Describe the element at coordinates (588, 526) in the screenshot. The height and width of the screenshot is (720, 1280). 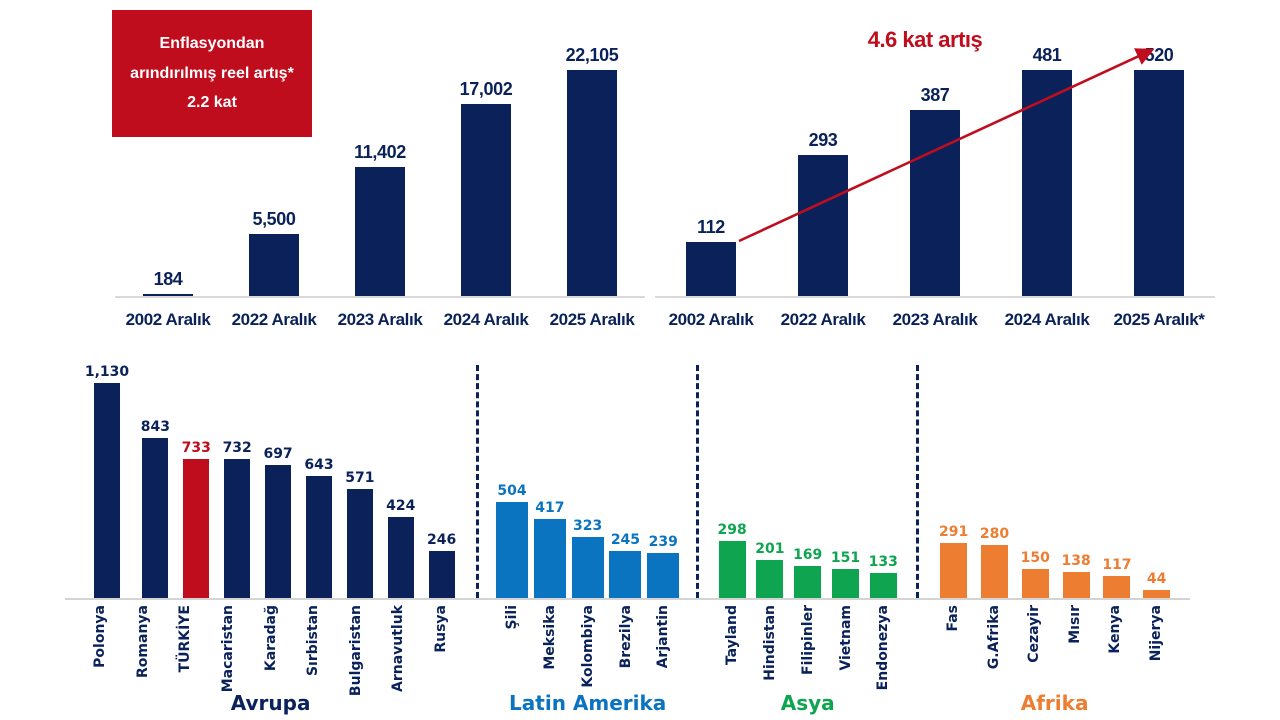
I see `bar-value-label: 323` at that location.